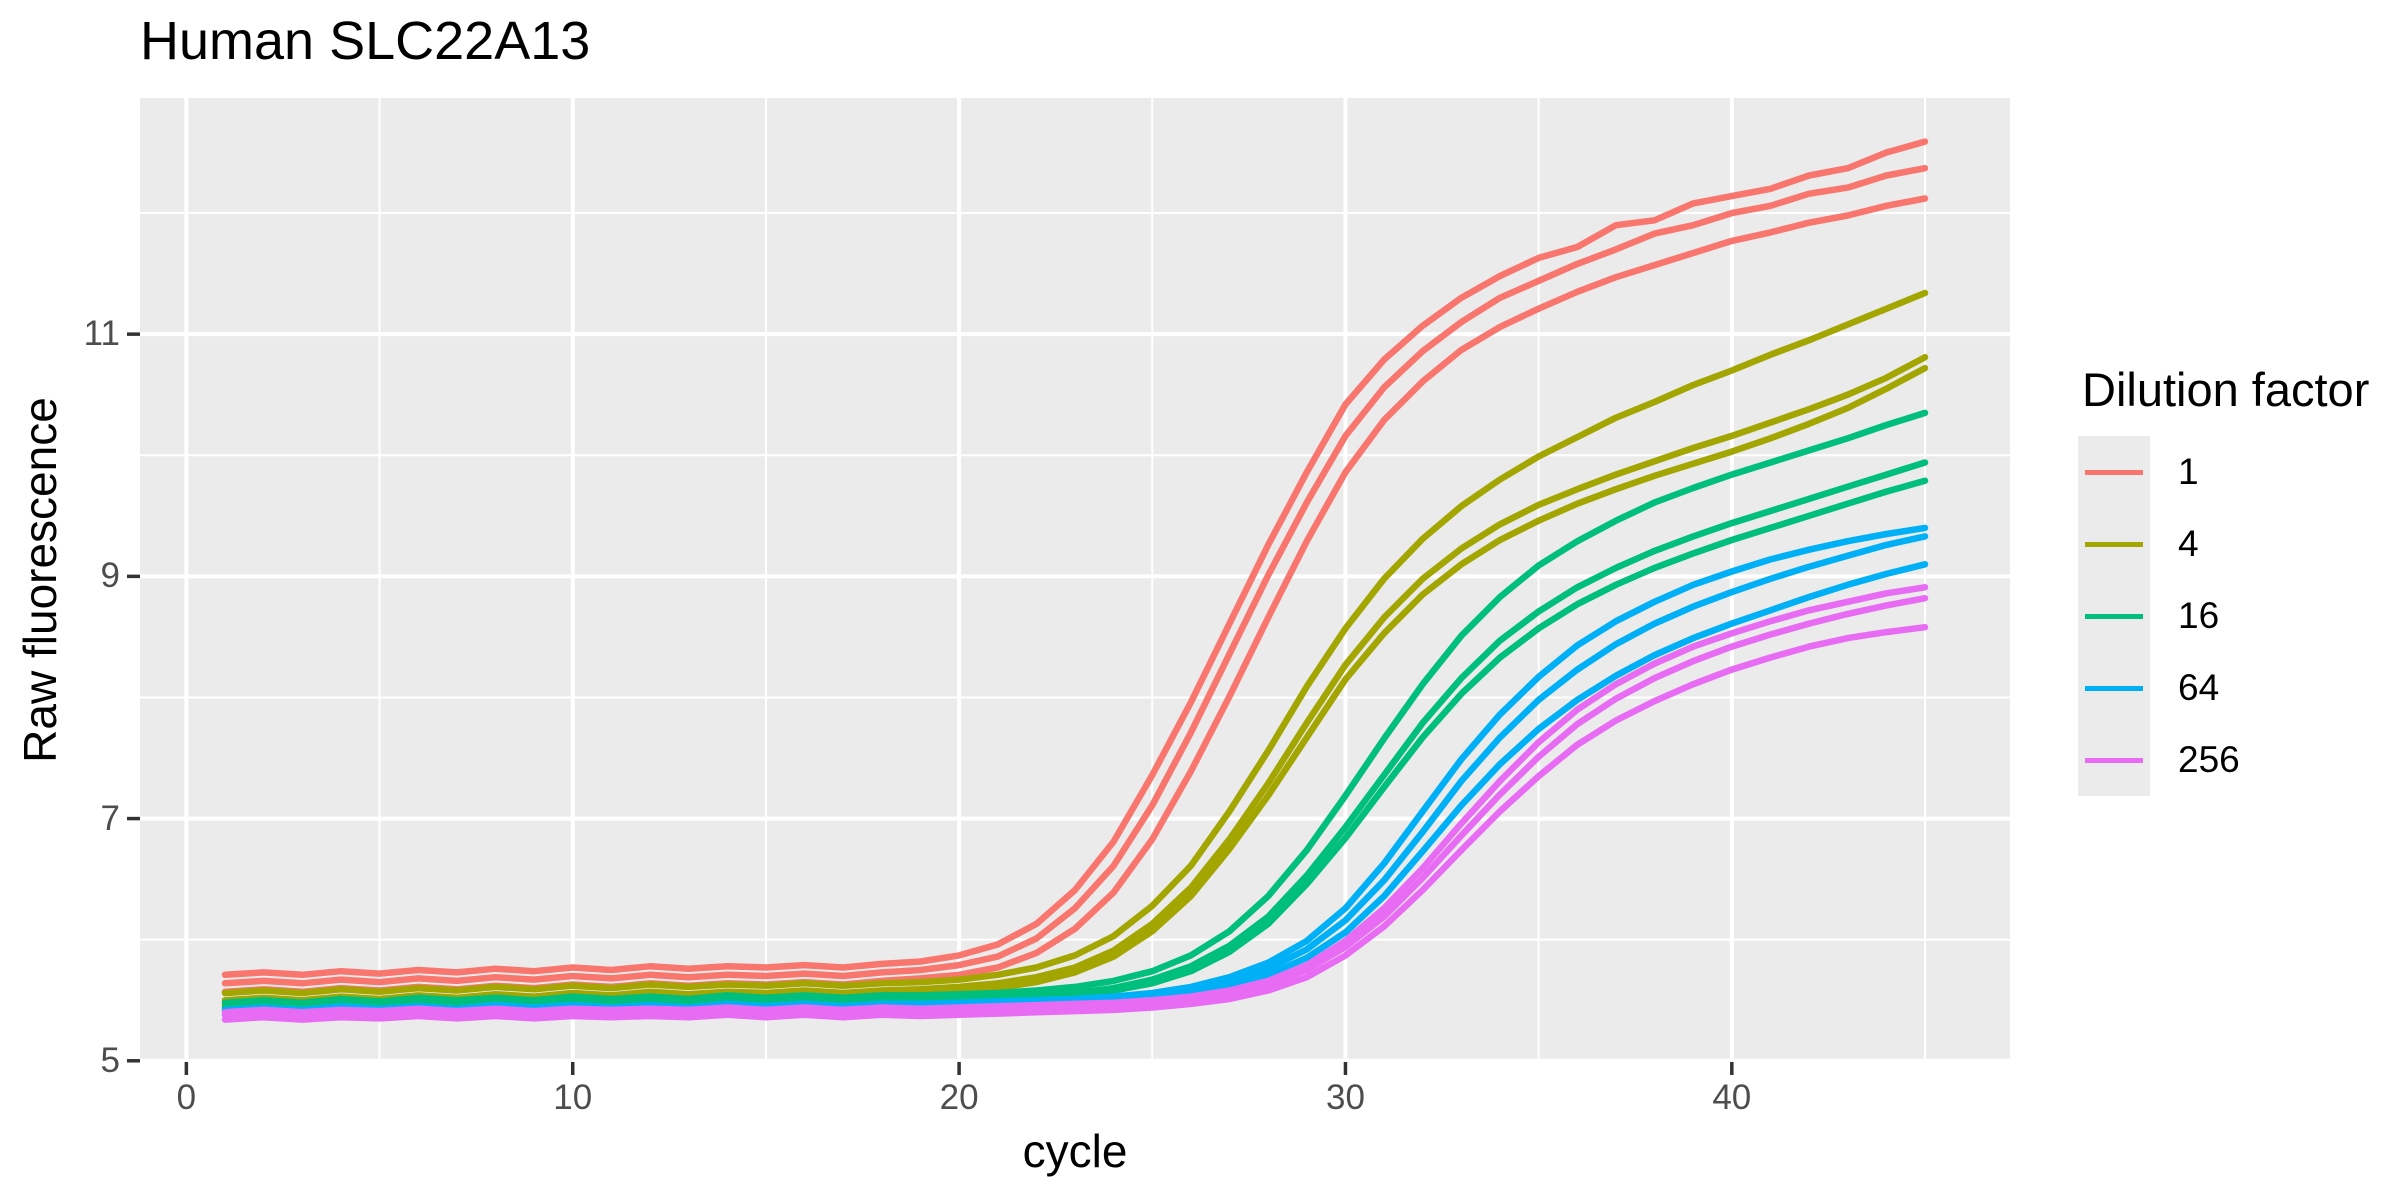  Describe the element at coordinates (1732, 1097) in the screenshot. I see `x-tick-label: 40` at that location.